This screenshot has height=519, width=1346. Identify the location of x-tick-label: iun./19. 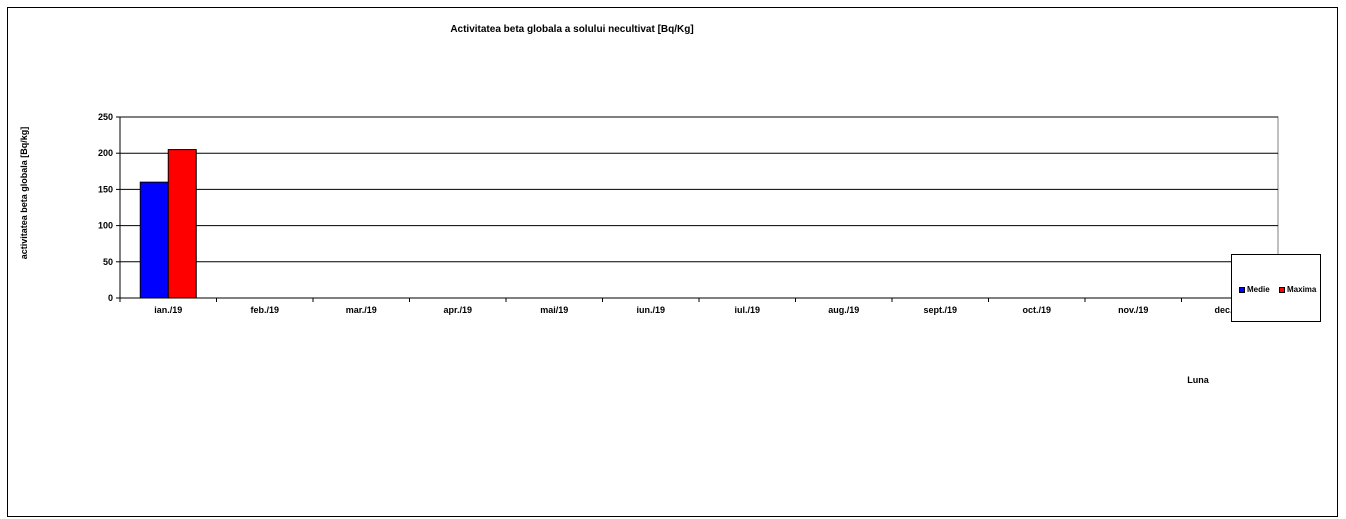
(650, 310).